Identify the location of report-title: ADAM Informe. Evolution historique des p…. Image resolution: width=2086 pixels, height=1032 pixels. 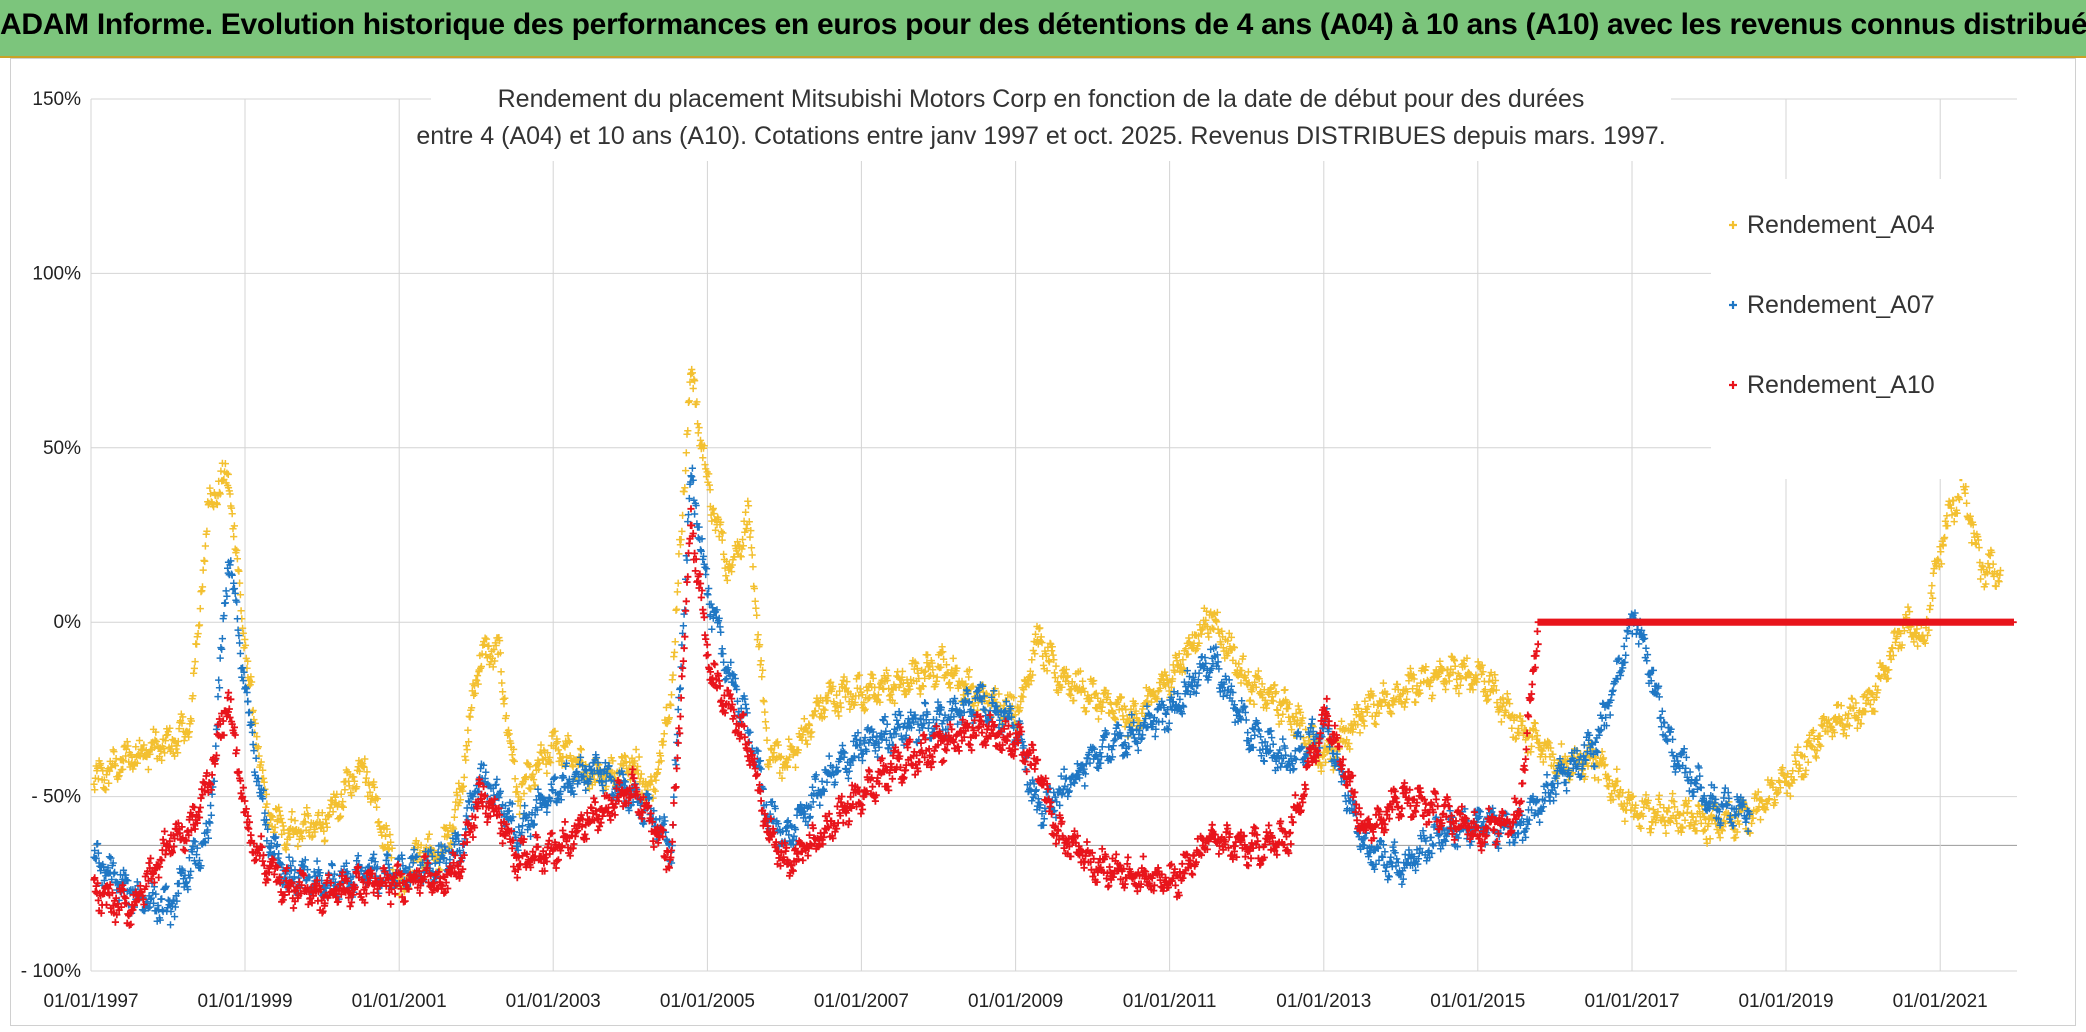
(1043, 24).